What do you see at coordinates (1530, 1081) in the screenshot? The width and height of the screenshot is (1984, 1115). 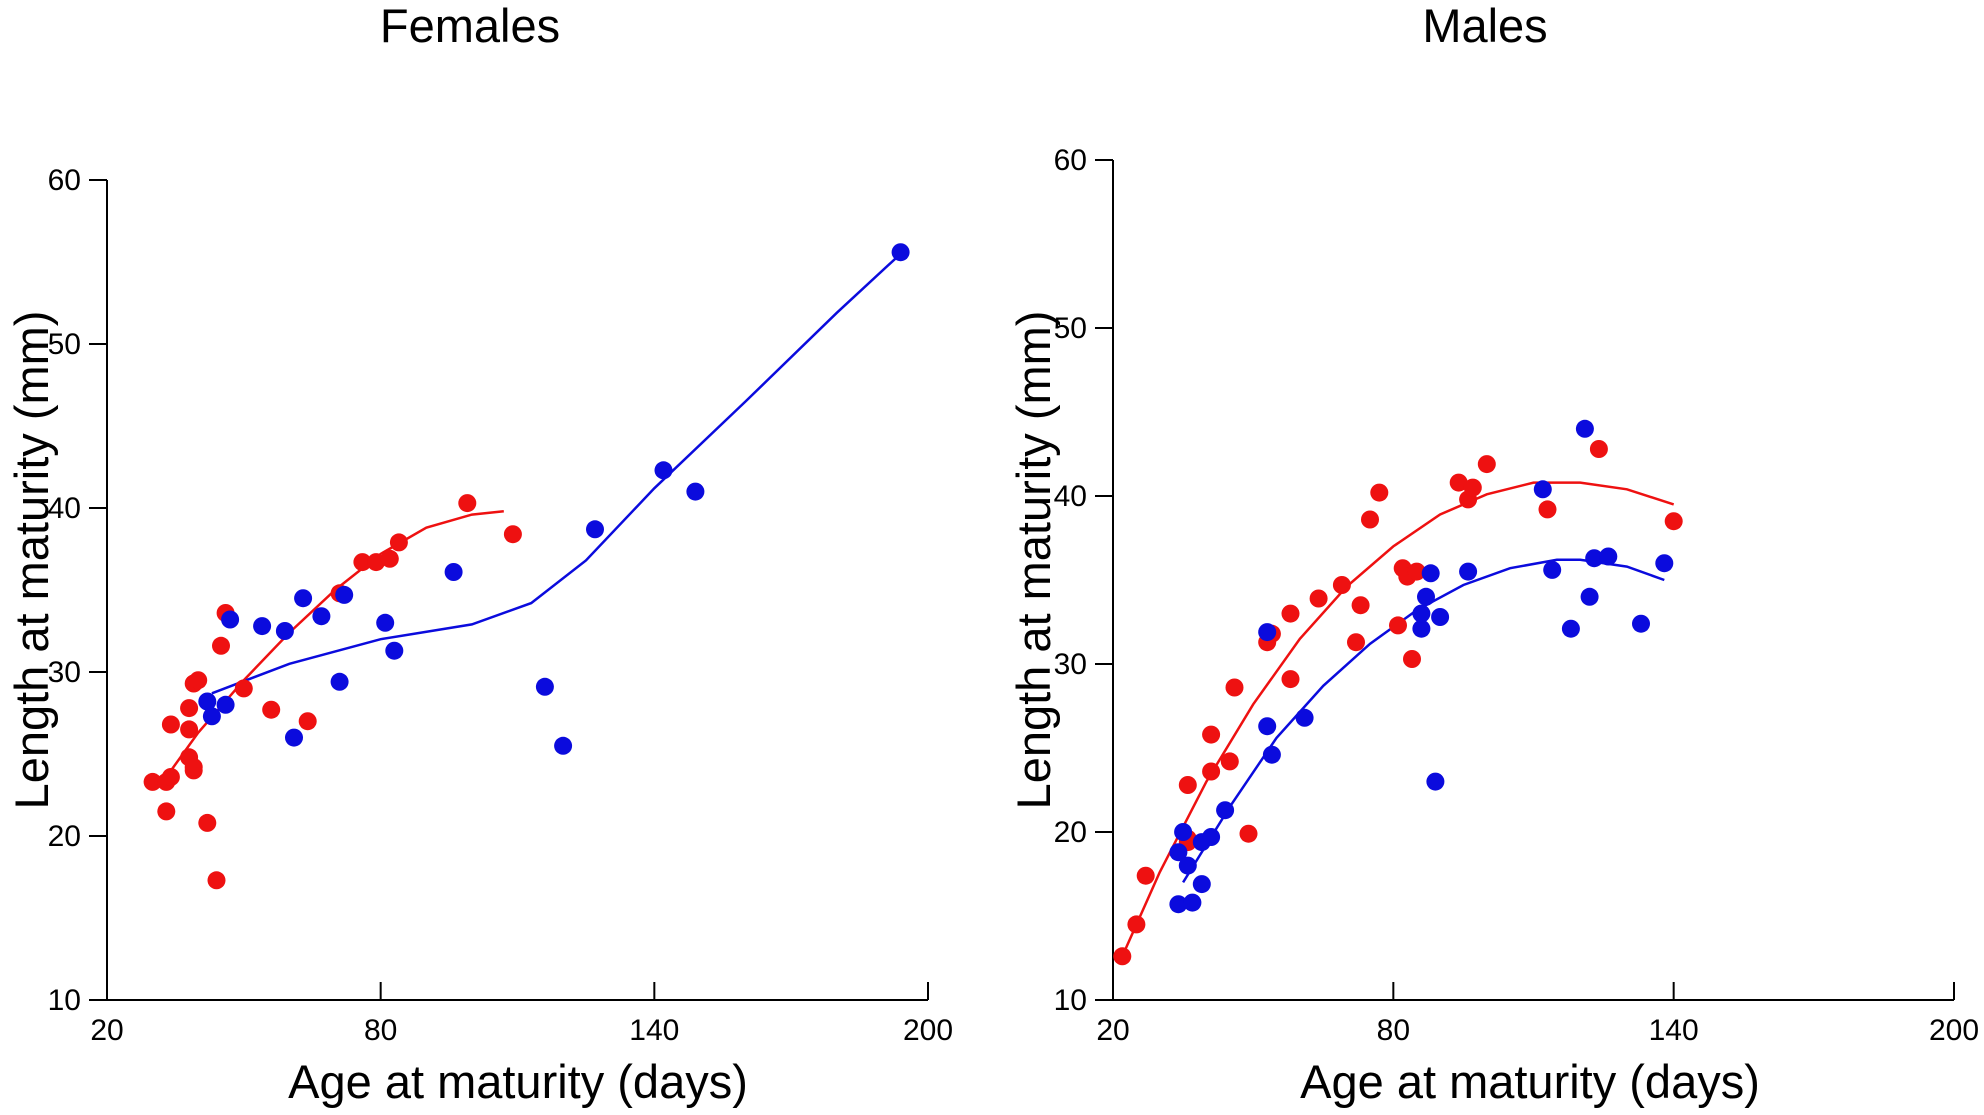 I see `males-x-axis-label: Age at maturity (days)` at bounding box center [1530, 1081].